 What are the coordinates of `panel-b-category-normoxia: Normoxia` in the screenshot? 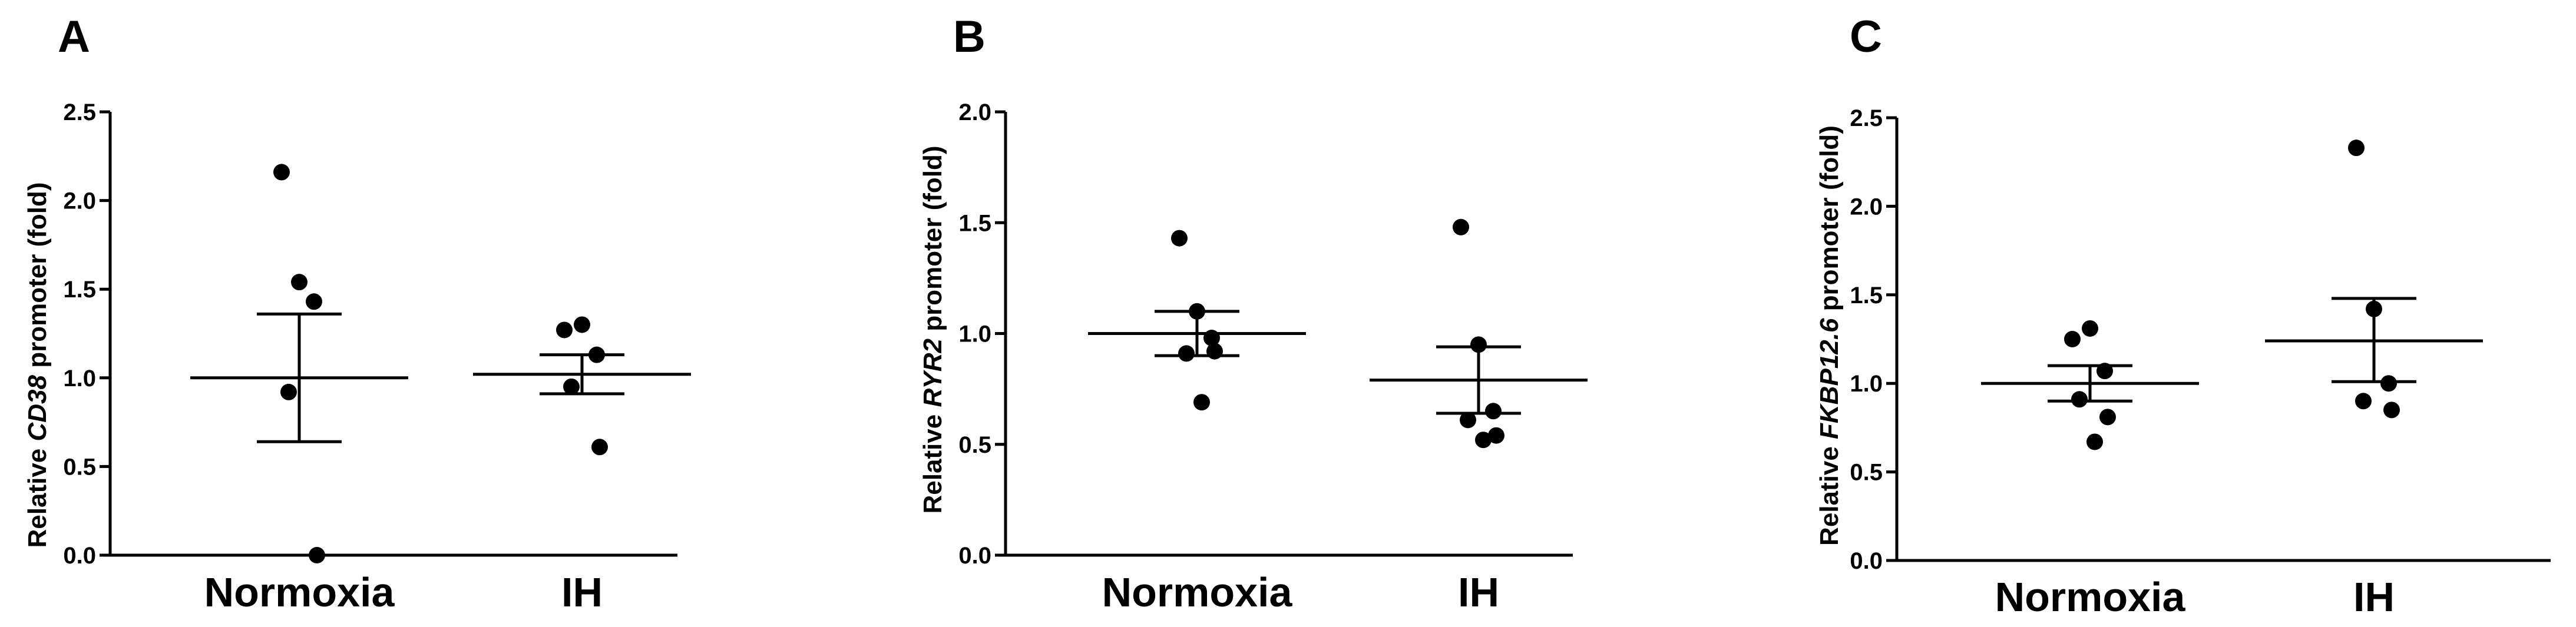 It's located at (1197, 592).